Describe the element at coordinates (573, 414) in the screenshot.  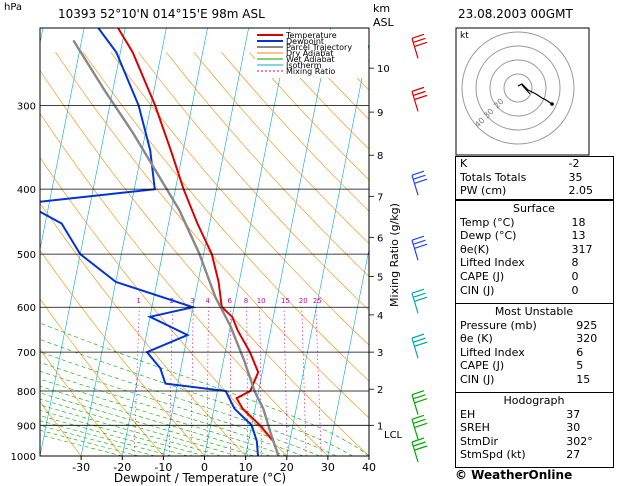
I see `eh-value: 37` at that location.